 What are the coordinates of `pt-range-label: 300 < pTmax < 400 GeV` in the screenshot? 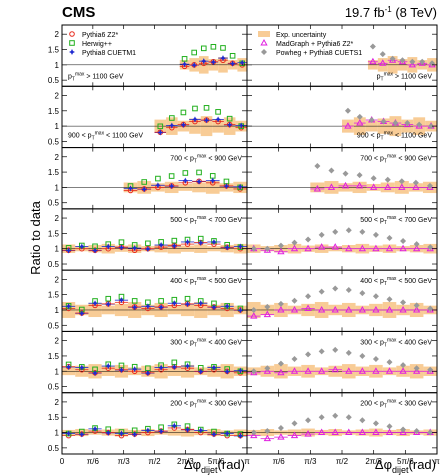 It's located at (206, 342).